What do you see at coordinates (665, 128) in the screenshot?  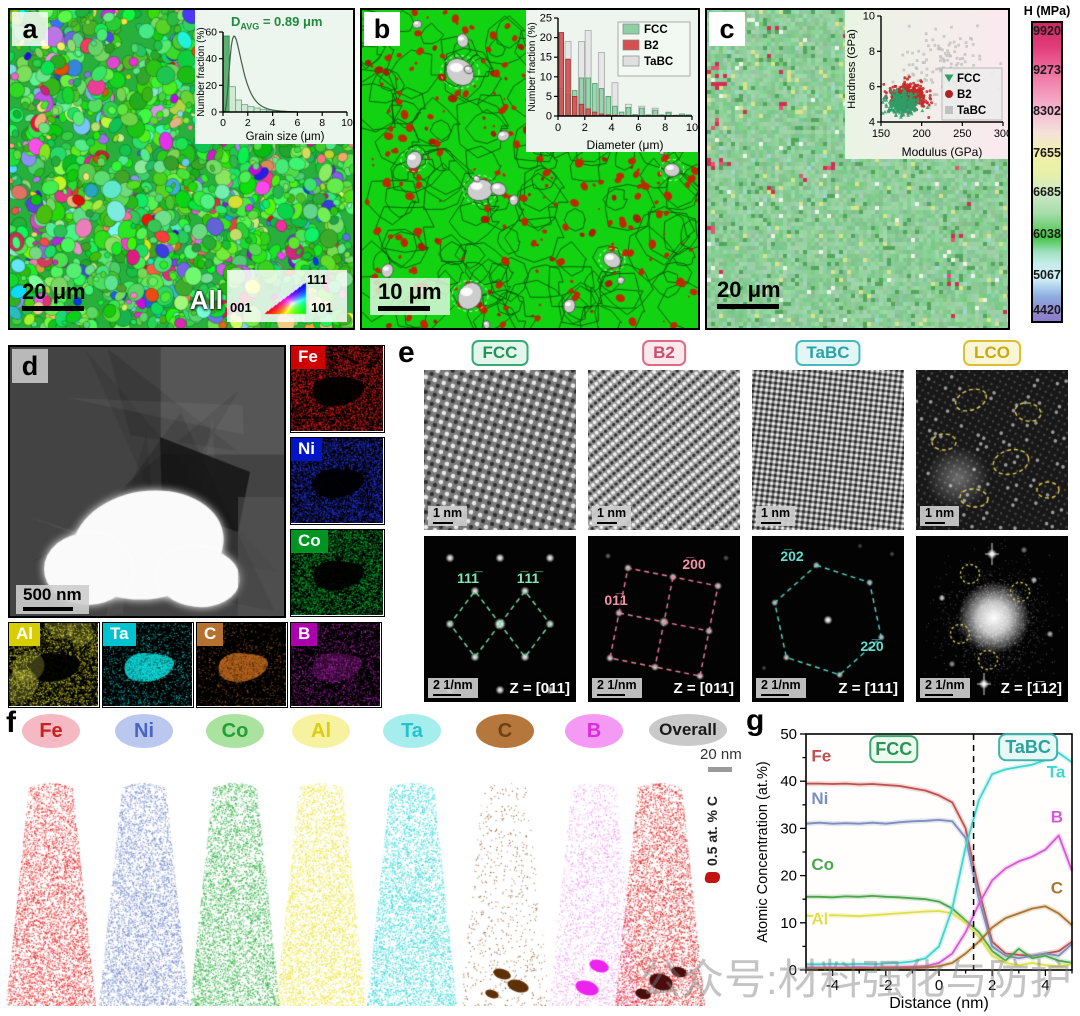 I see `svg-text: 8` at bounding box center [665, 128].